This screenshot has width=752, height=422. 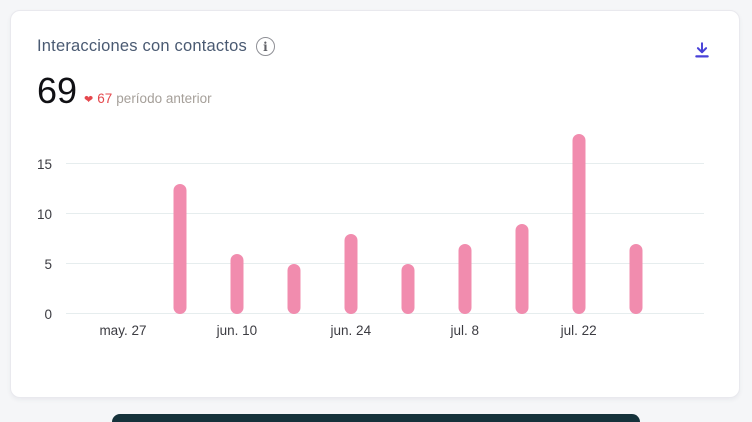 I want to click on y-axis-label: 0, so click(x=48, y=314).